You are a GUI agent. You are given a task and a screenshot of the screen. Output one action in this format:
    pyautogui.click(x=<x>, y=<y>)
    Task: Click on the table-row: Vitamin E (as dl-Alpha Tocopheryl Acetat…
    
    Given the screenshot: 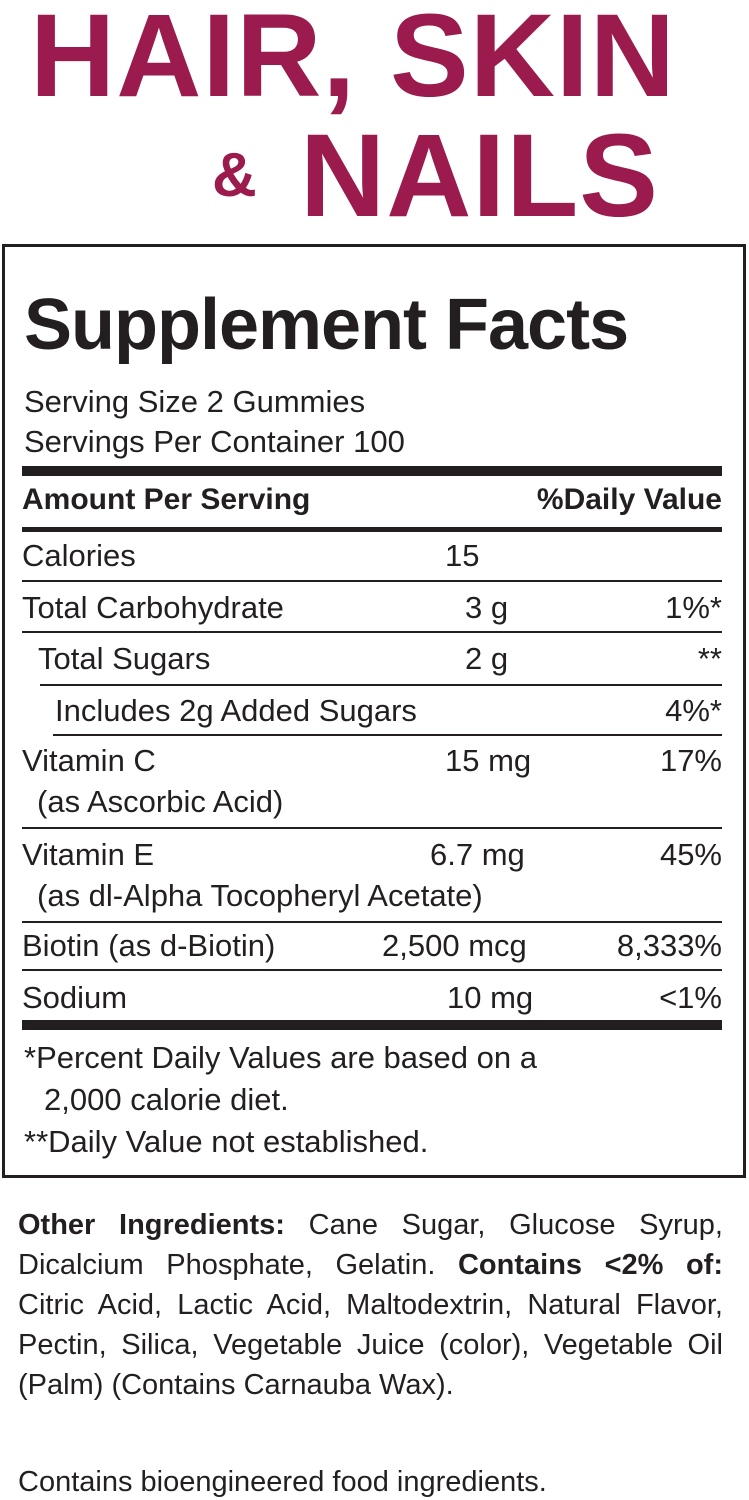 What is the action you would take?
    pyautogui.click(x=372, y=877)
    